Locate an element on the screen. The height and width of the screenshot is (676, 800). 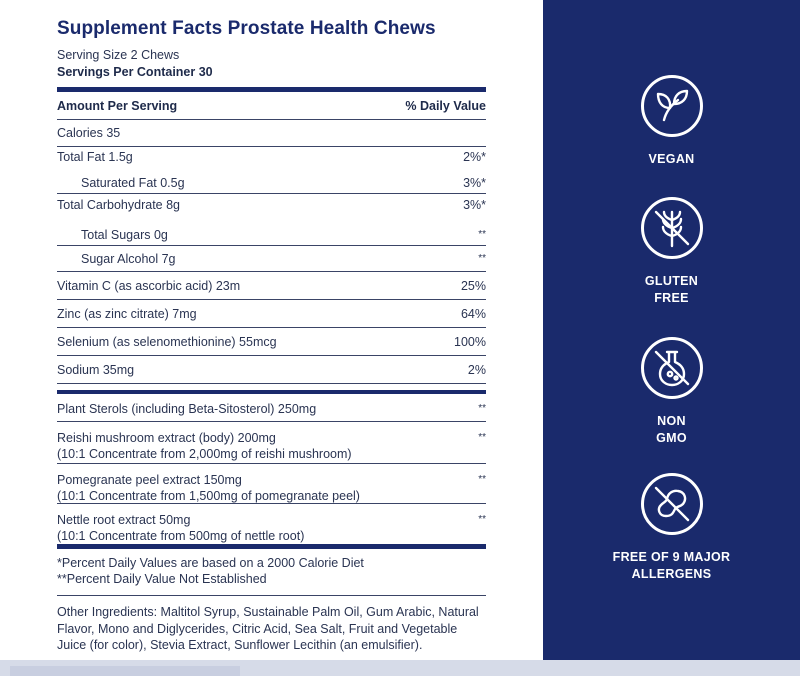
ingredient-line1: Pomegranate peel extract 150mg is located at coordinates (149, 480).